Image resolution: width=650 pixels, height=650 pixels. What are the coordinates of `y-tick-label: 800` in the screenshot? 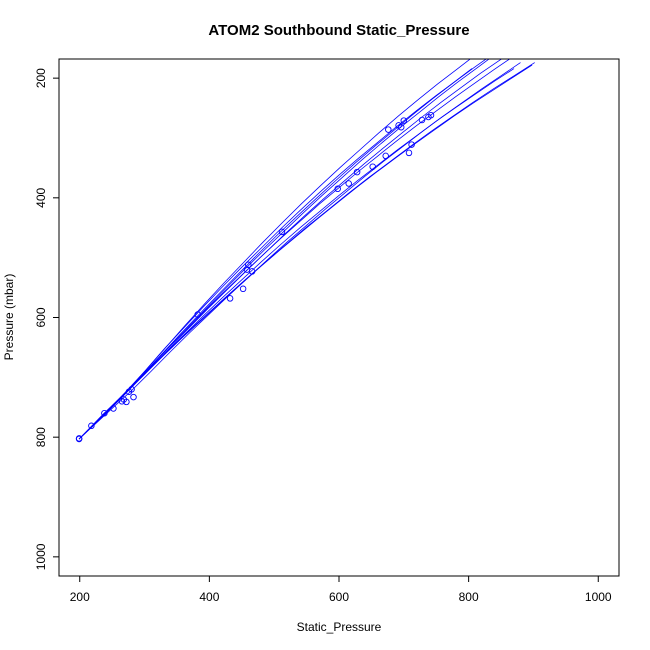 It's located at (41, 437).